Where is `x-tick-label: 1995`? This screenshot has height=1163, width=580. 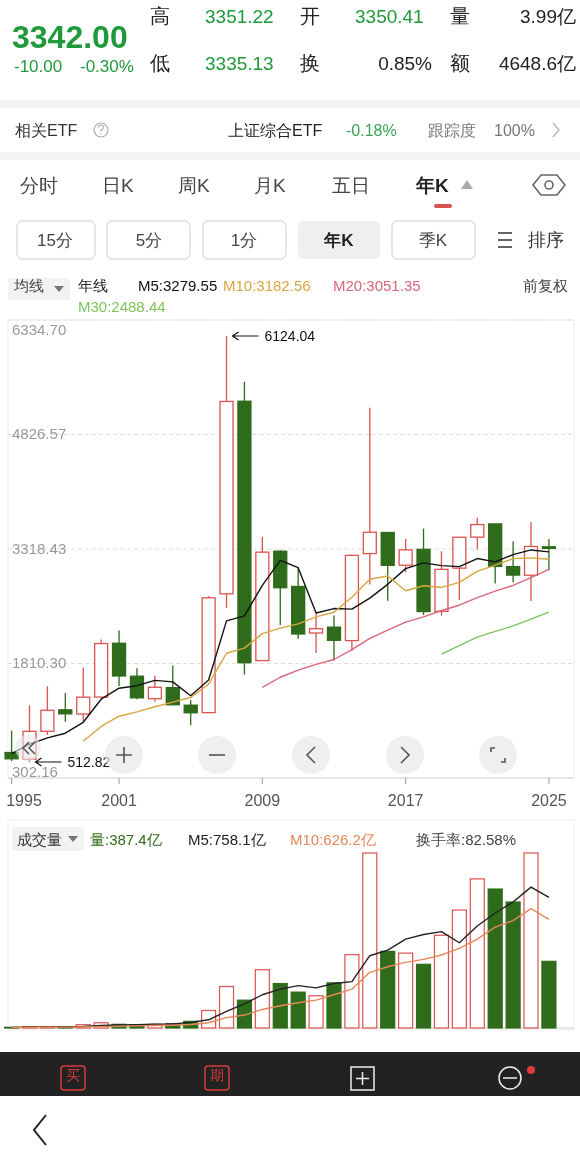
x-tick-label: 1995 is located at coordinates (24, 800).